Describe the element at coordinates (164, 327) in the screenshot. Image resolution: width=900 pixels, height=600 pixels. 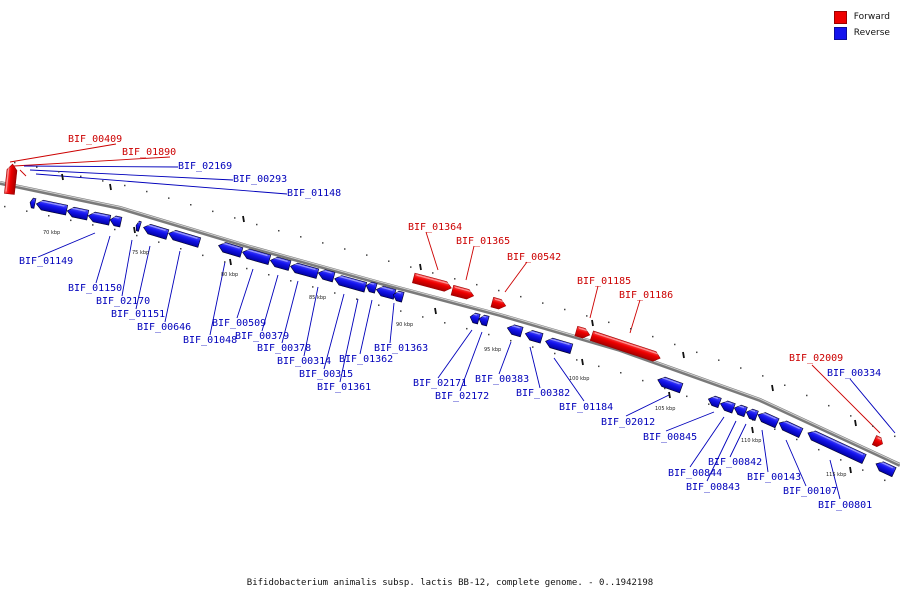
I see `gene-label-BIF_00646: BIF_00646` at that location.